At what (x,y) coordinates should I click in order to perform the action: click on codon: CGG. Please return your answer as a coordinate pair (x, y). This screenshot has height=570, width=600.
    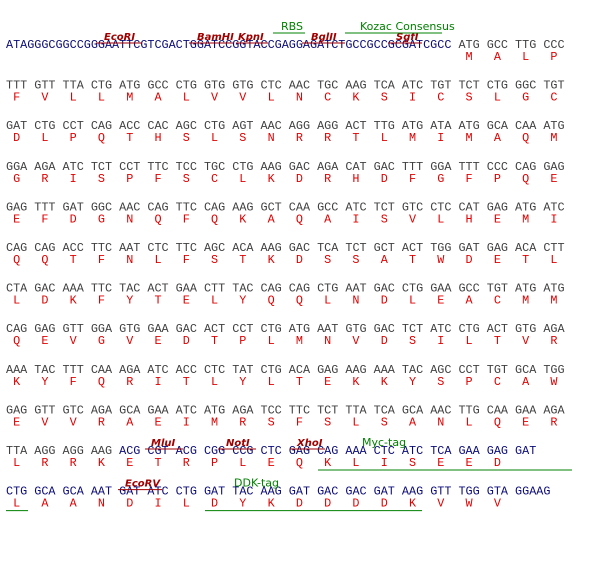
    Looking at the image, I should click on (214, 451).